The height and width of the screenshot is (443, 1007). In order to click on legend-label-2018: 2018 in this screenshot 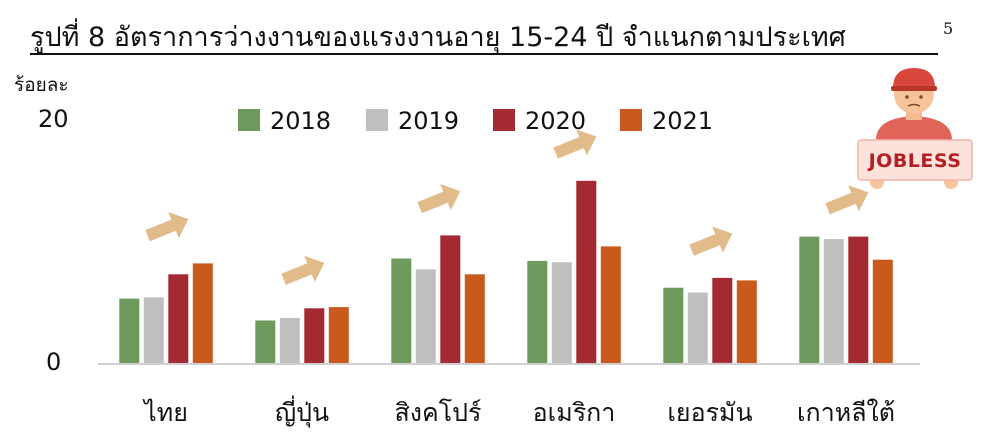, I will do `click(300, 121)`.